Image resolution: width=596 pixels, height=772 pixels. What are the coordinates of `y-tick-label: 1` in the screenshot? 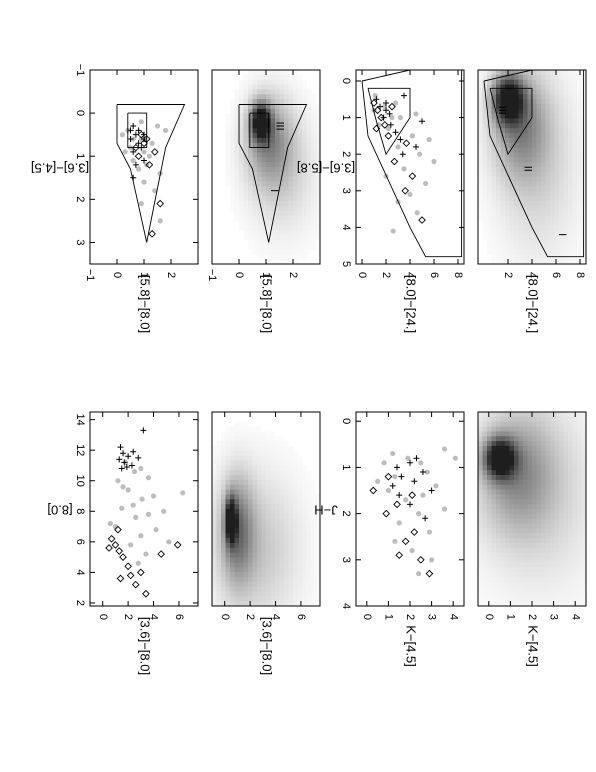 It's located at (388, 617).